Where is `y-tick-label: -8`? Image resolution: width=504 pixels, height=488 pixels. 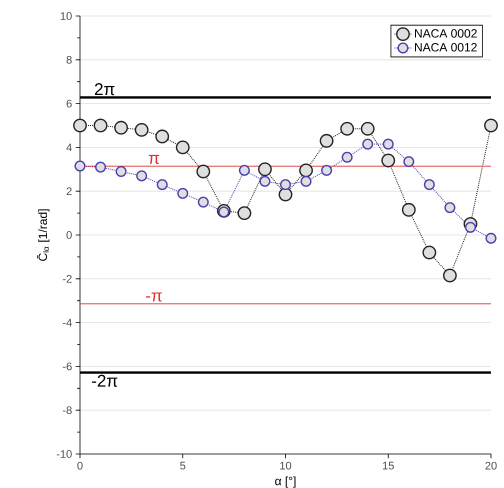 y-tick-label: -8 is located at coordinates (67, 410).